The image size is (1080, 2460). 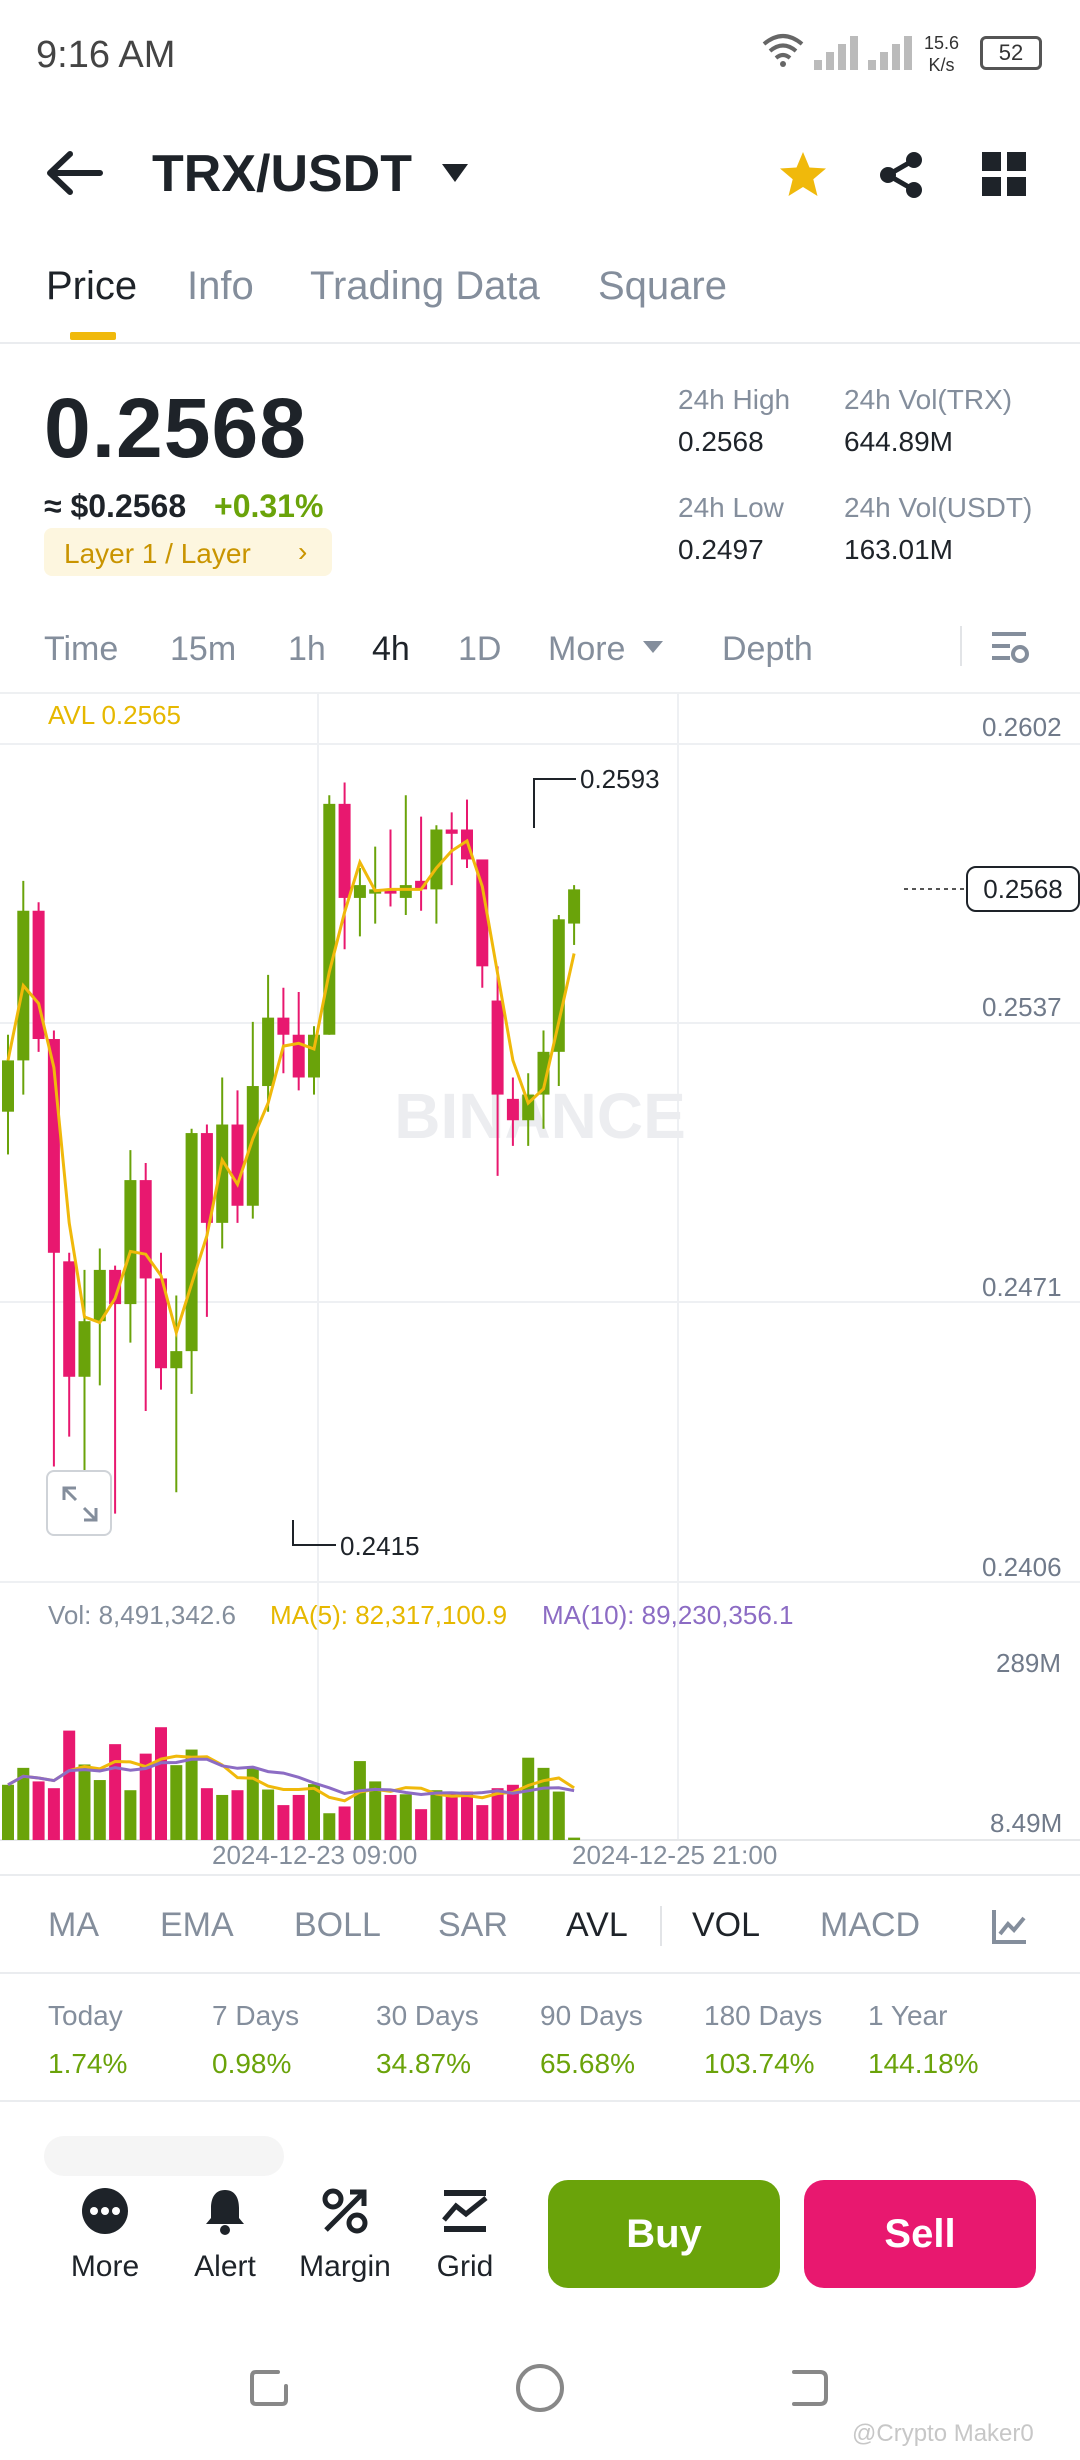 What do you see at coordinates (767, 649) in the screenshot?
I see `tf-depth: Depth` at bounding box center [767, 649].